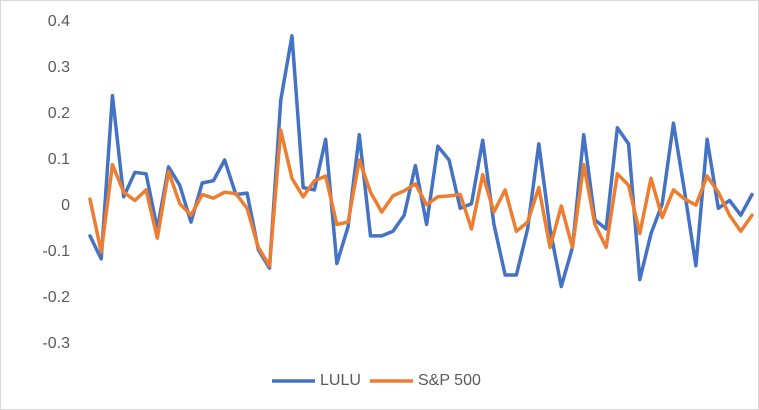 The image size is (759, 410). I want to click on legend-label: LULU, so click(340, 380).